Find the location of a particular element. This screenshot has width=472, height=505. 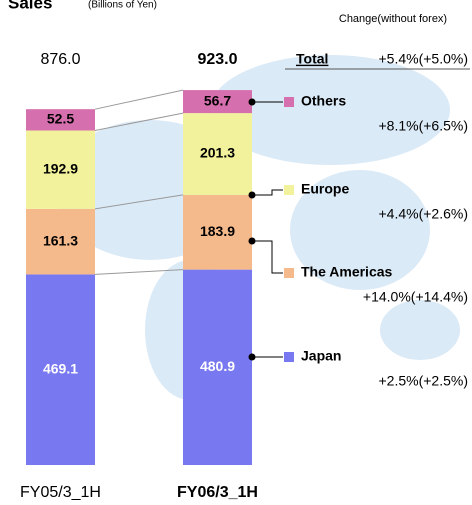

legend-label: Others is located at coordinates (323, 101).